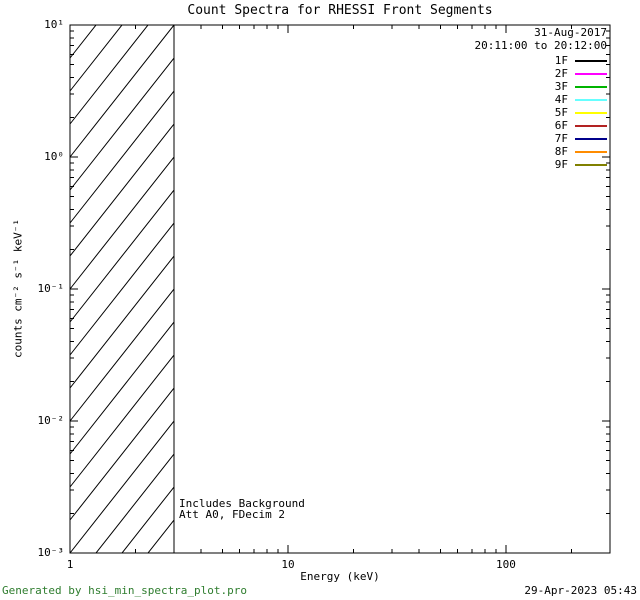 The width and height of the screenshot is (640, 600). What do you see at coordinates (540, 45) in the screenshot?
I see `legend-time-range: 20:11:00 to 20:12:00` at bounding box center [540, 45].